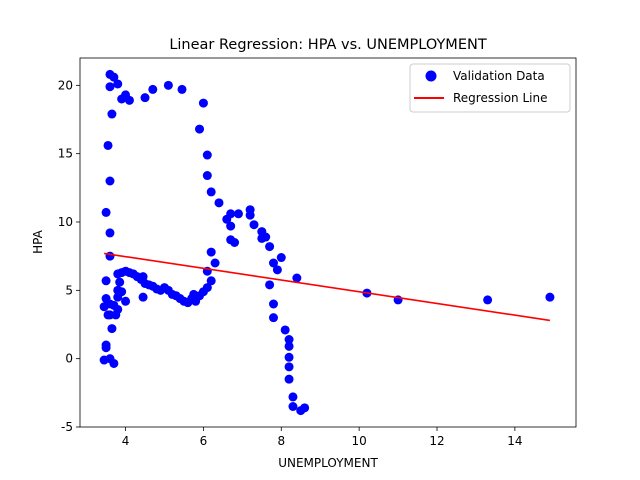 This screenshot has width=640, height=480. What do you see at coordinates (514, 441) in the screenshot?
I see `x-tick-label: 14` at bounding box center [514, 441].